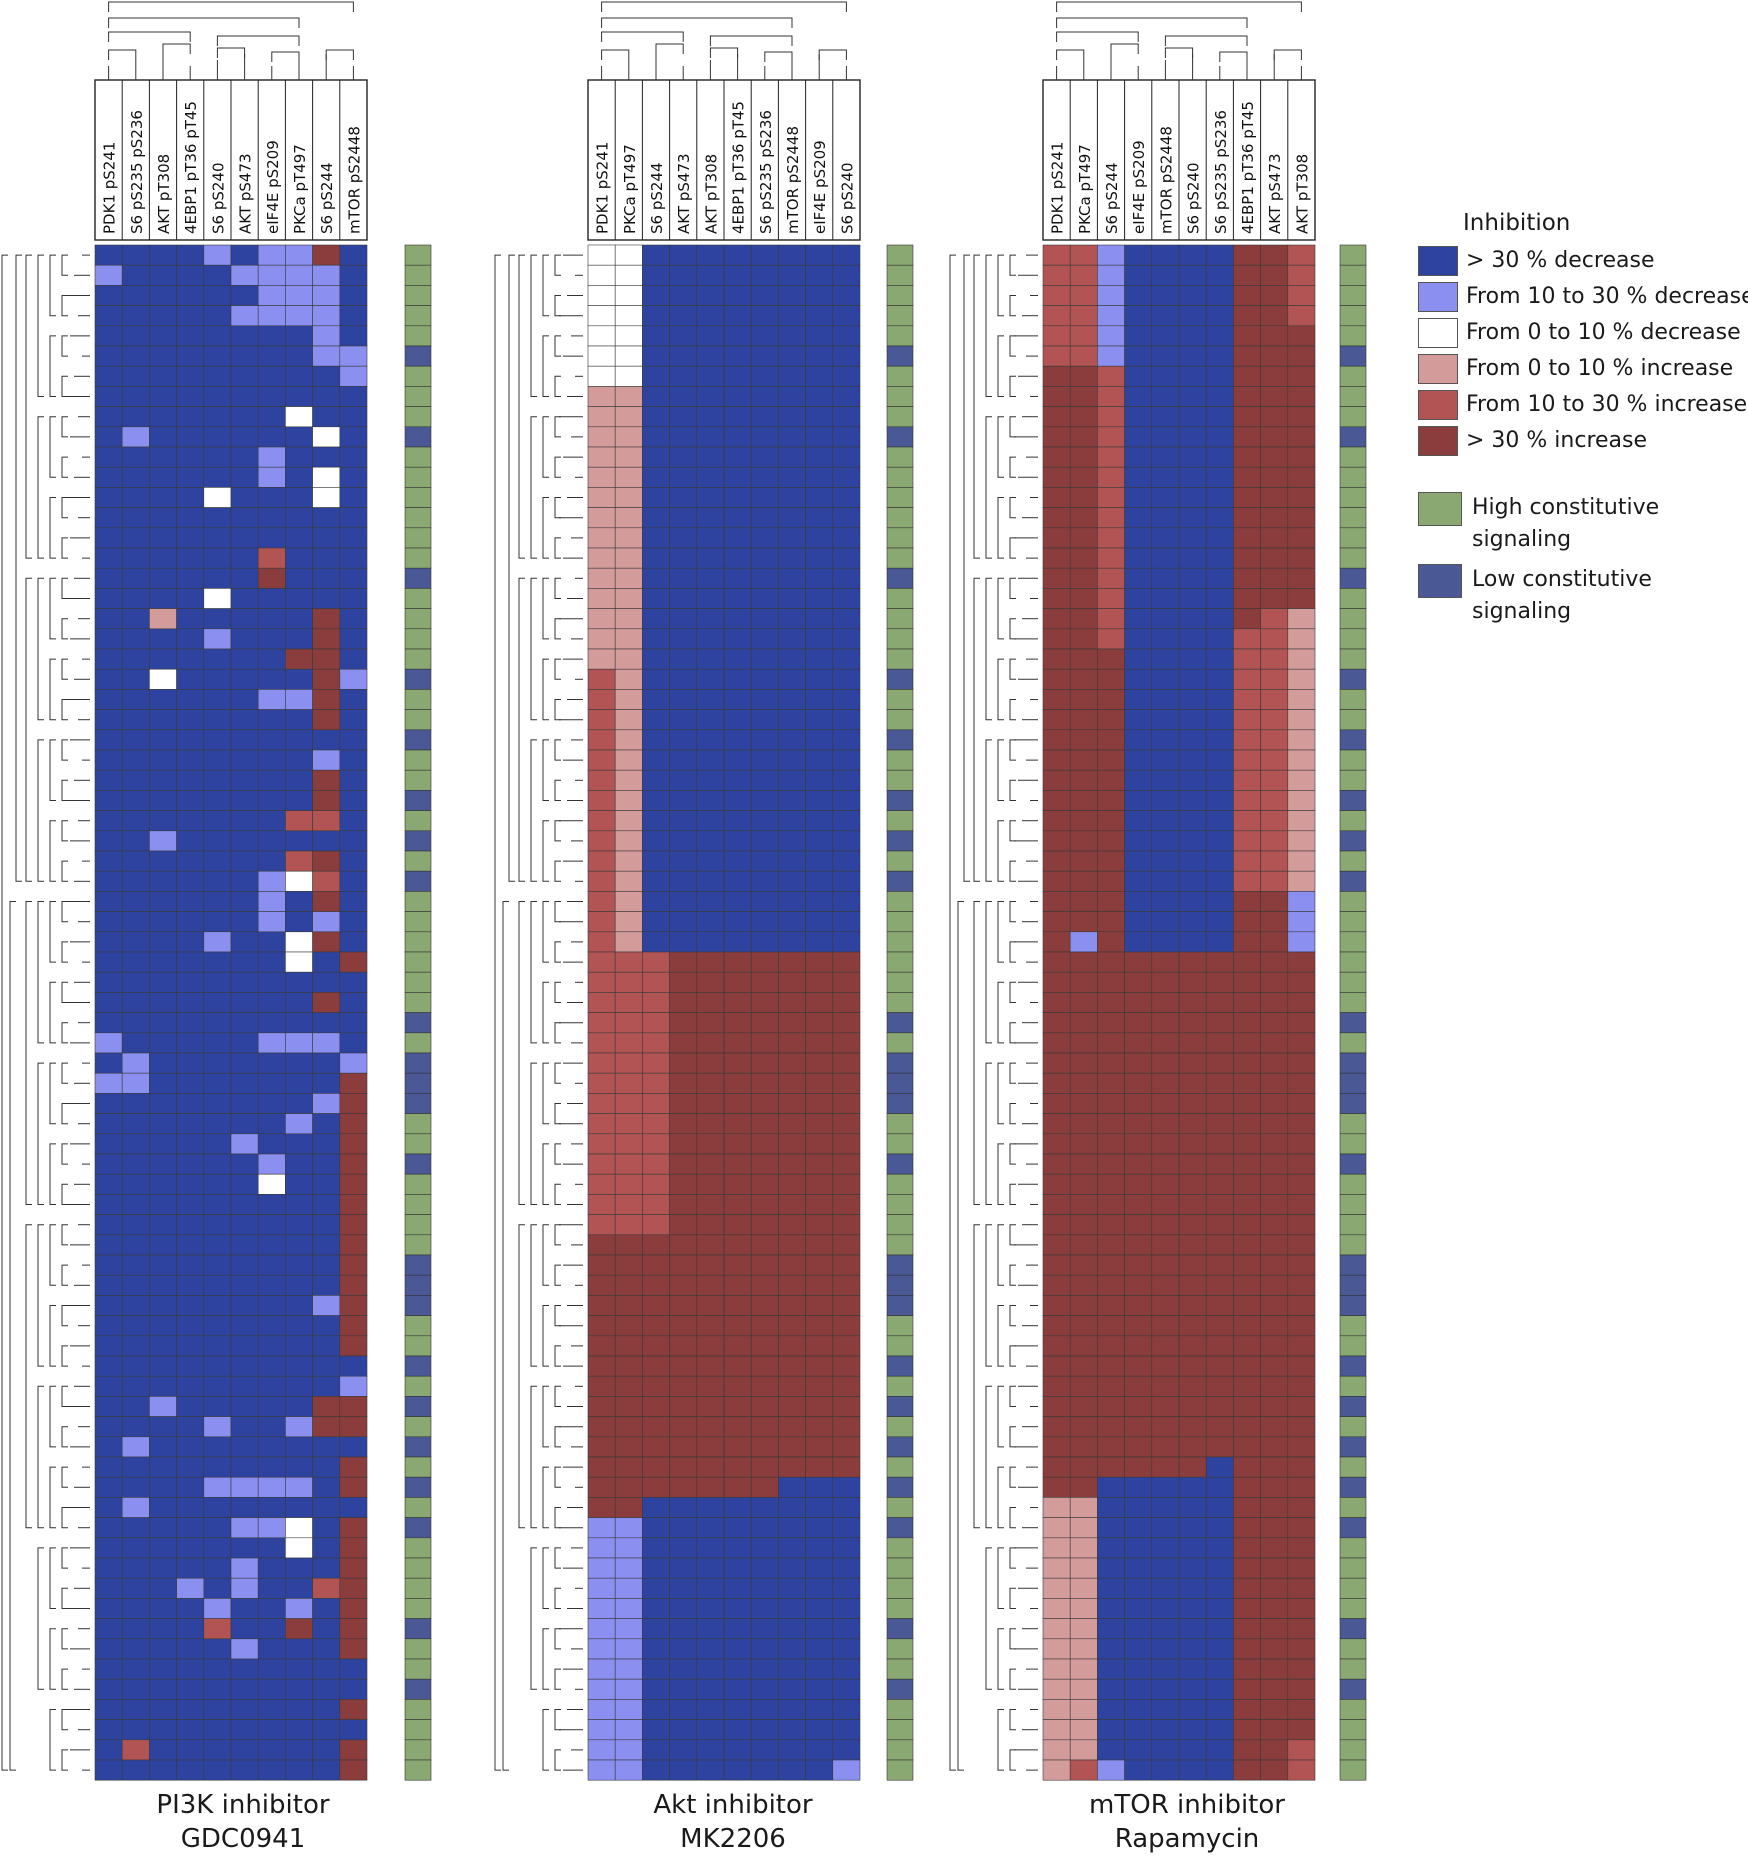 This screenshot has width=1748, height=1856. I want to click on column-label: S6 pS244, so click(657, 198).